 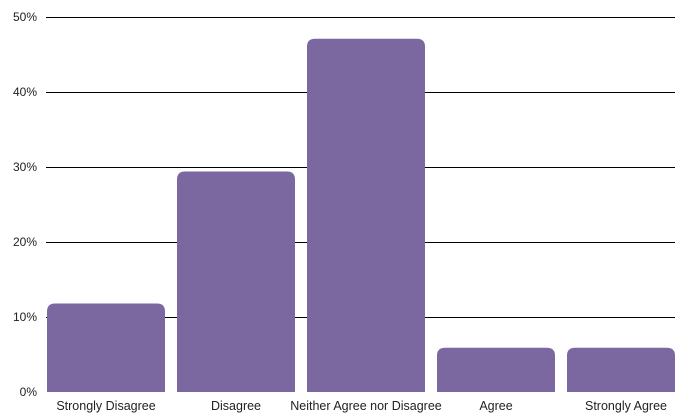 What do you see at coordinates (25, 92) in the screenshot?
I see `y-tick-label: 40%` at bounding box center [25, 92].